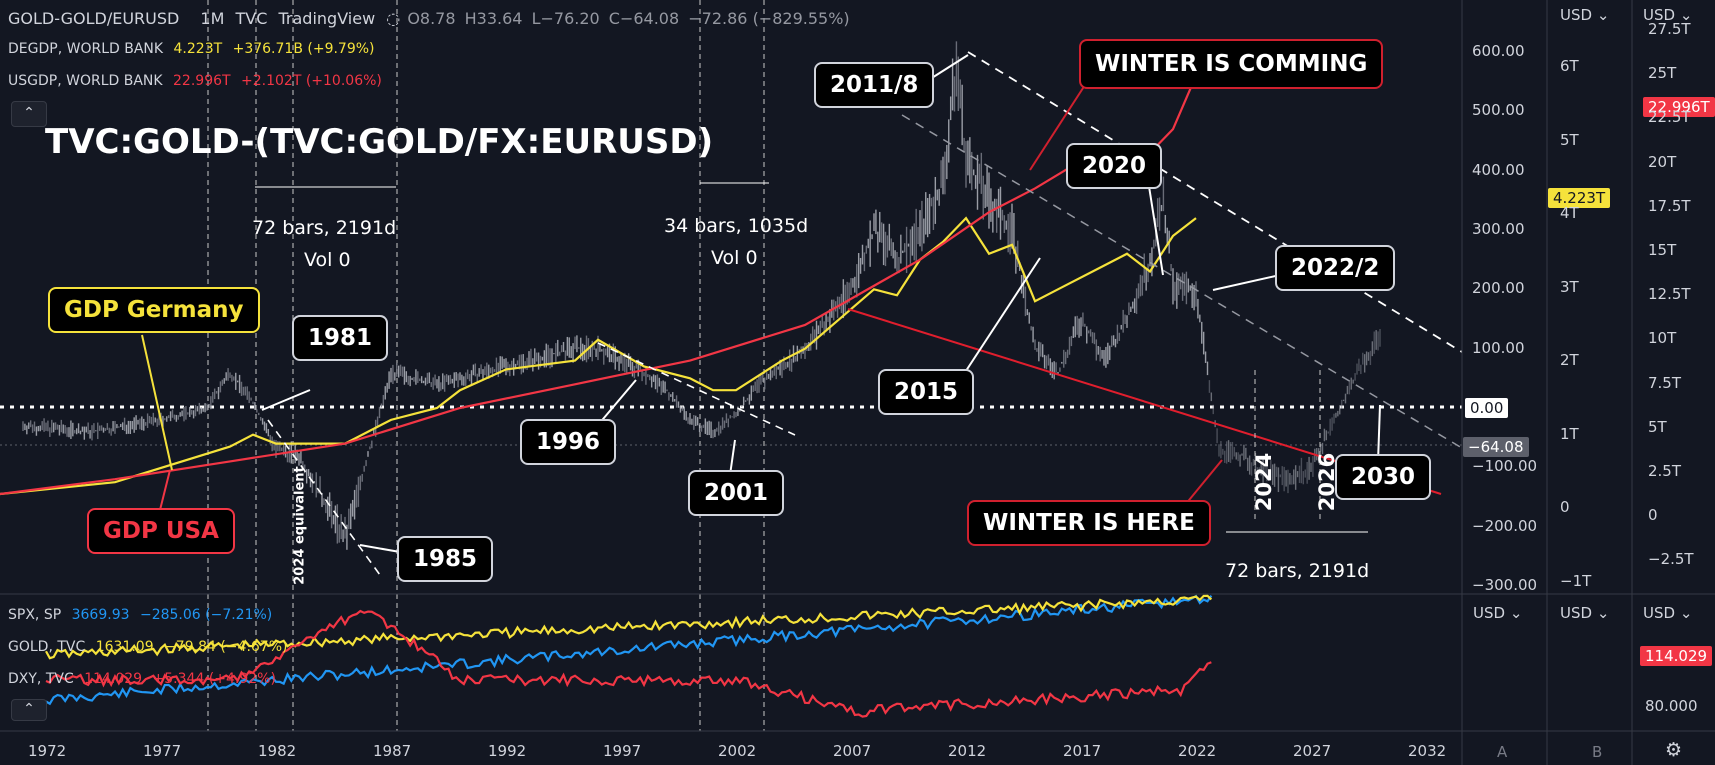  I want to click on time-tick-label: 2012, so click(967, 751).